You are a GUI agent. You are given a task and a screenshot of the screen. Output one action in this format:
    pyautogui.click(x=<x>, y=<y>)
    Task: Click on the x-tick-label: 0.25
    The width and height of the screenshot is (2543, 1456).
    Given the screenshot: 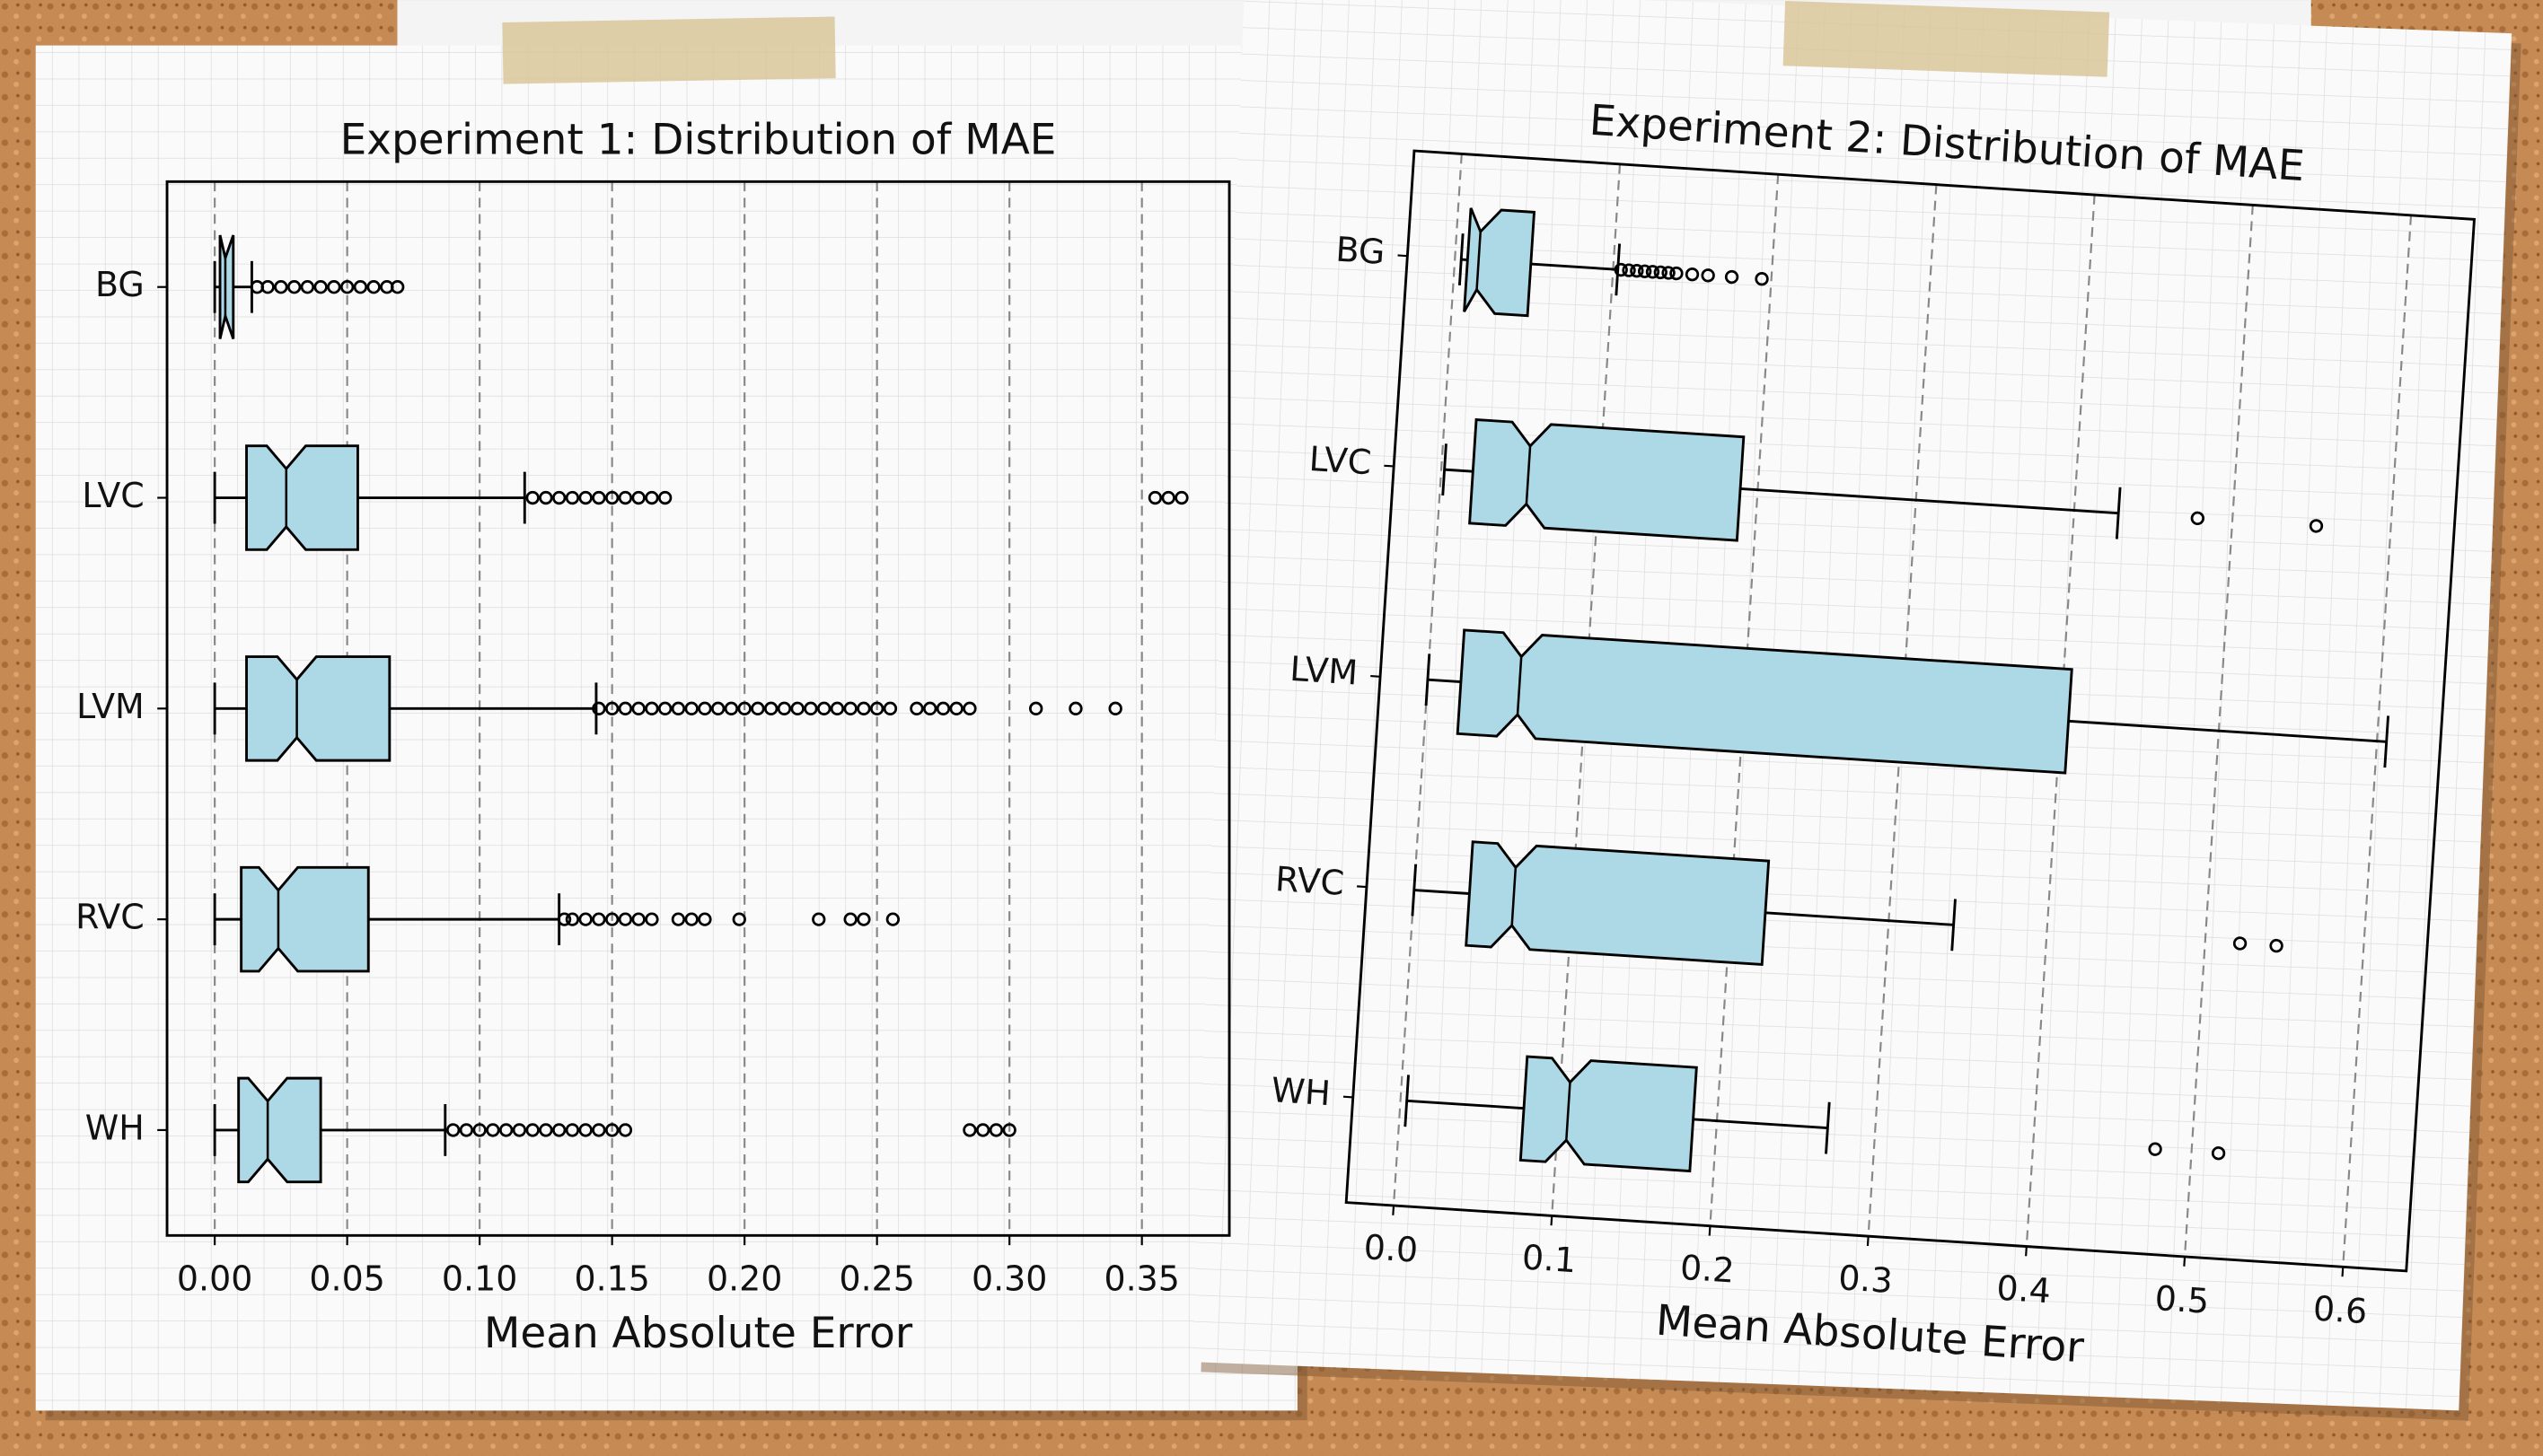 What is the action you would take?
    pyautogui.click(x=876, y=1278)
    